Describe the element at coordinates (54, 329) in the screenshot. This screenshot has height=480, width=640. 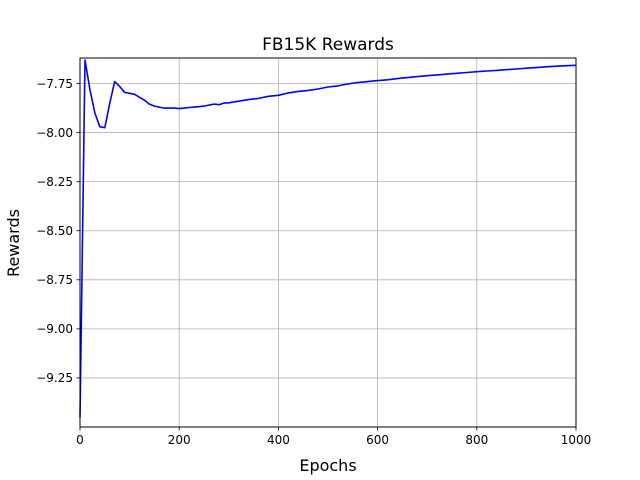
I see `y-tick-label: −9.00` at that location.